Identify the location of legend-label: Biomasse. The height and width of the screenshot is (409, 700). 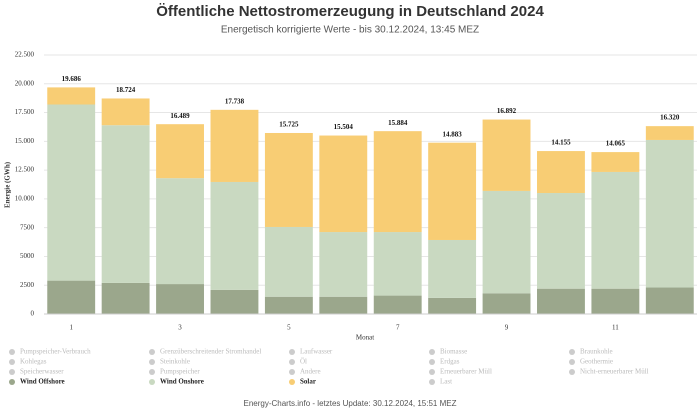
(453, 352).